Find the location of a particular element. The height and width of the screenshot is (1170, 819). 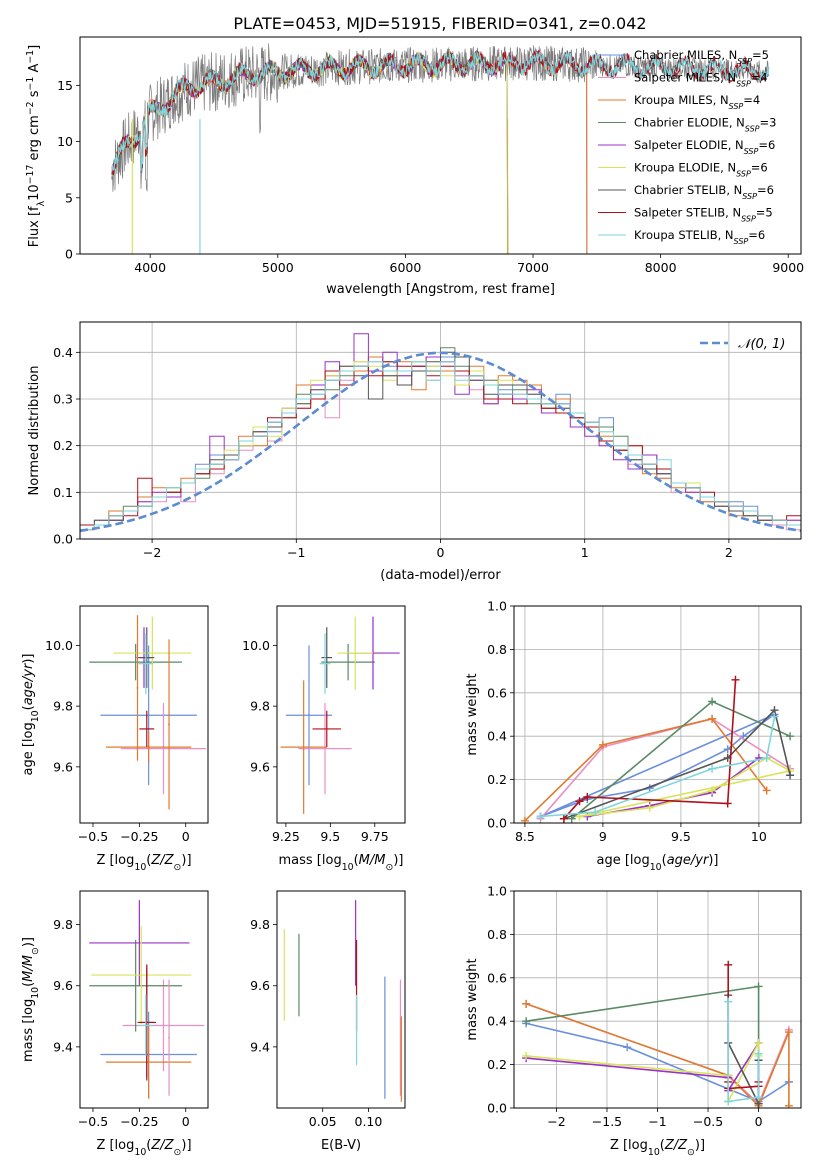

weight-series-kroupa-elodie is located at coordinates (642, 1072).